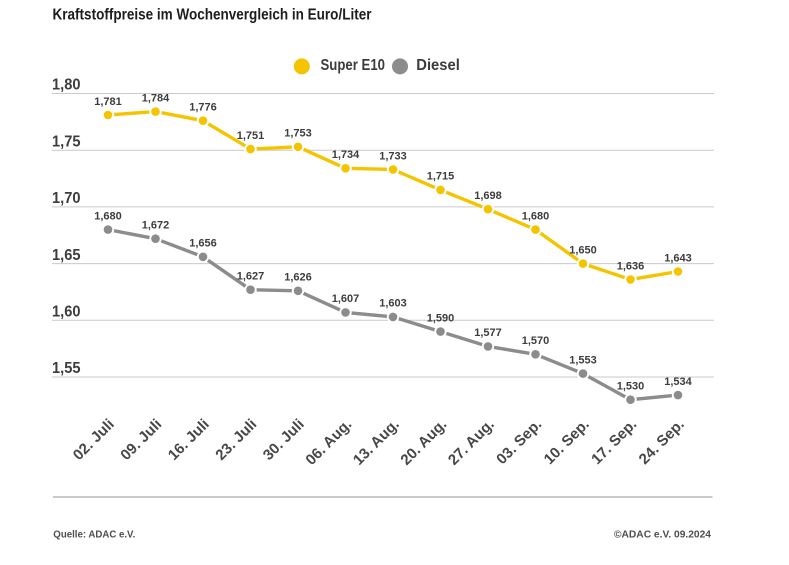 The height and width of the screenshot is (565, 789). What do you see at coordinates (66, 141) in the screenshot?
I see `svg-text: 1,75` at bounding box center [66, 141].